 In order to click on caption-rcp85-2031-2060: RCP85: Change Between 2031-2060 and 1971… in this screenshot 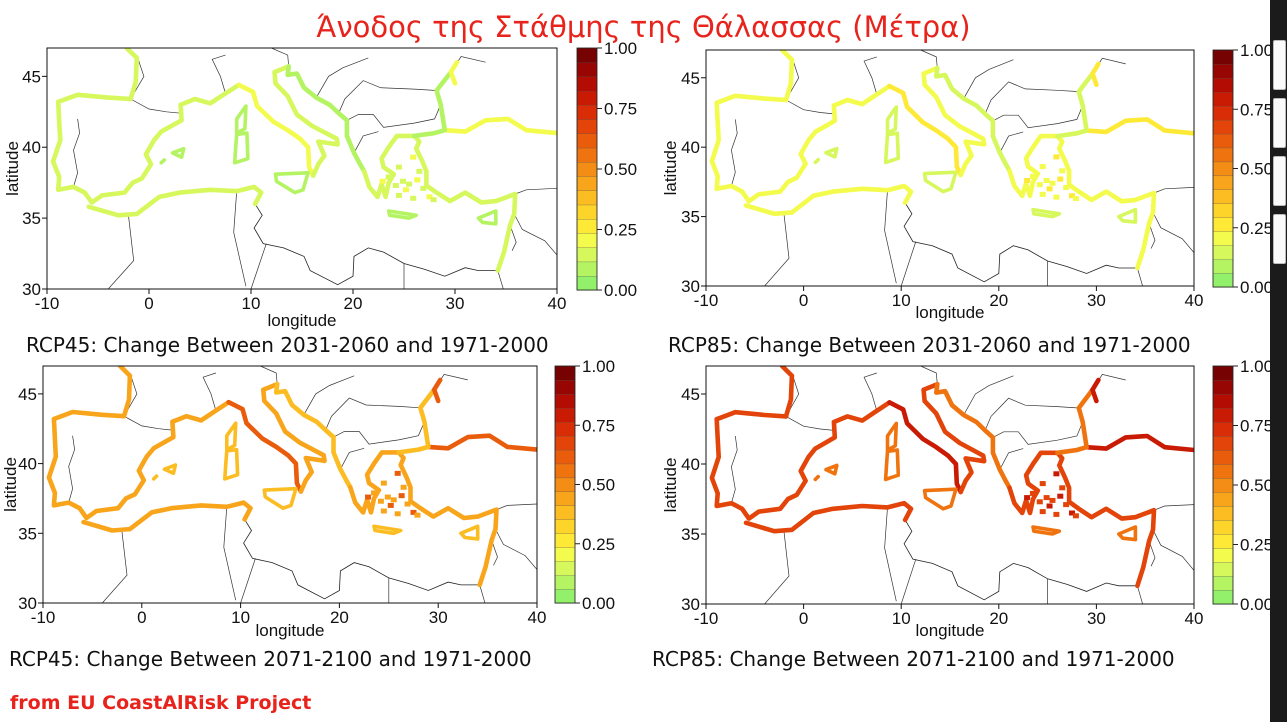, I will do `click(929, 345)`.